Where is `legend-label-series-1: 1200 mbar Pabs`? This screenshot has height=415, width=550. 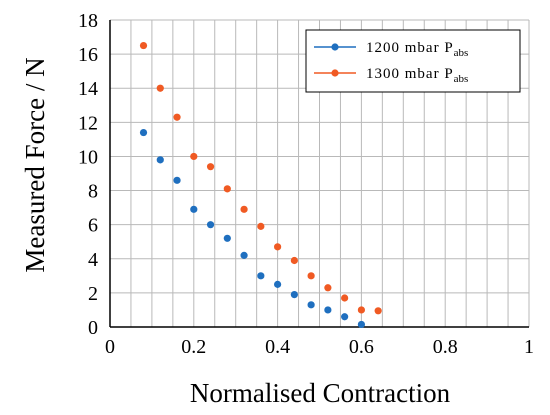 legend-label-series-1: 1200 mbar Pabs is located at coordinates (417, 49).